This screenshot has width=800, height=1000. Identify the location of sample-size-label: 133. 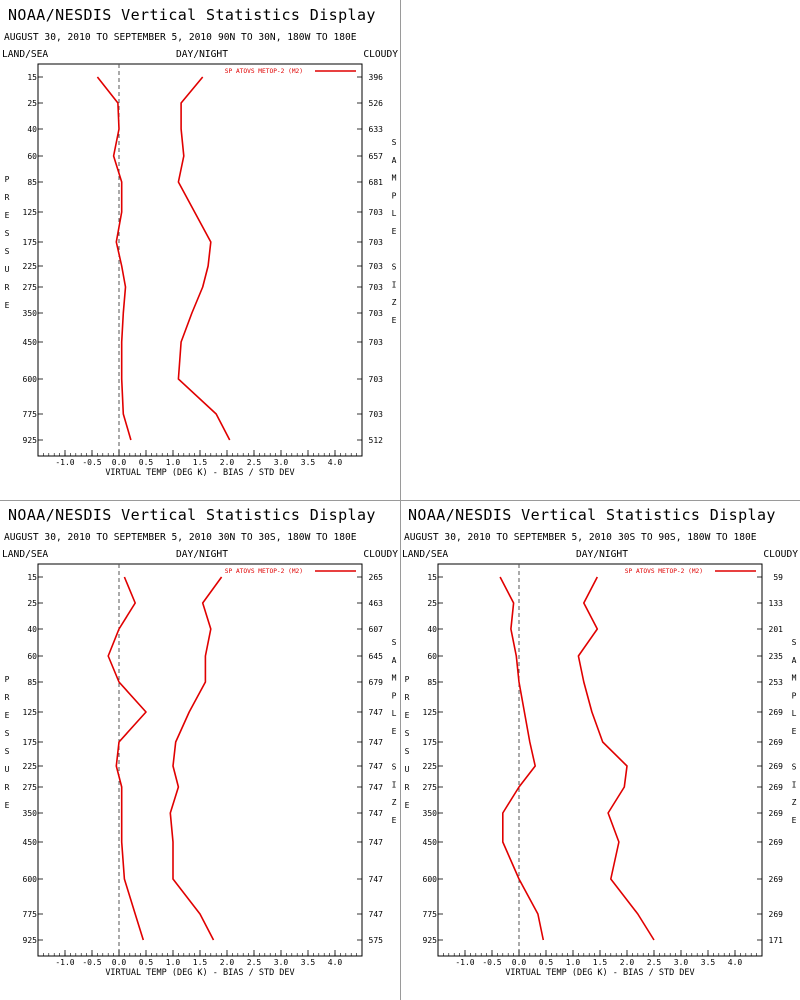
(776, 603).